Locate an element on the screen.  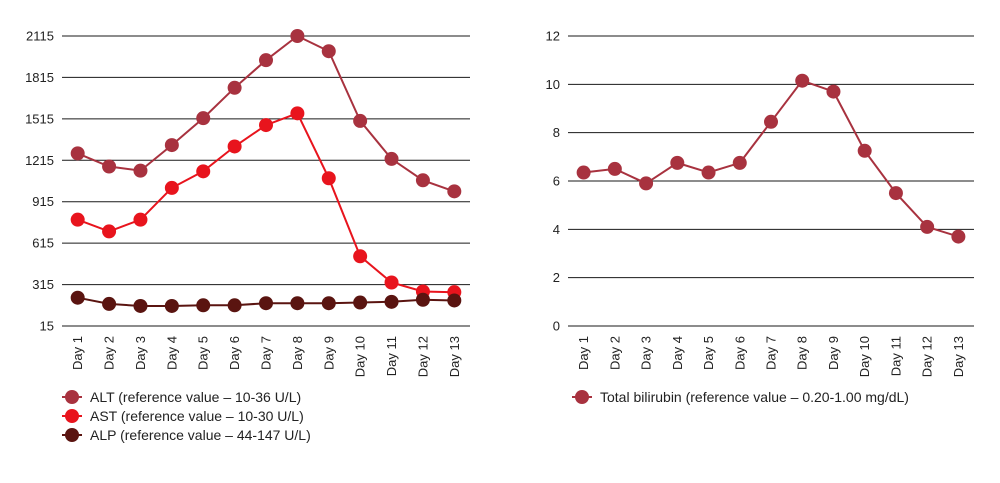
legend-label: ALT (reference value – 10-36 U/L) is located at coordinates (195, 397).